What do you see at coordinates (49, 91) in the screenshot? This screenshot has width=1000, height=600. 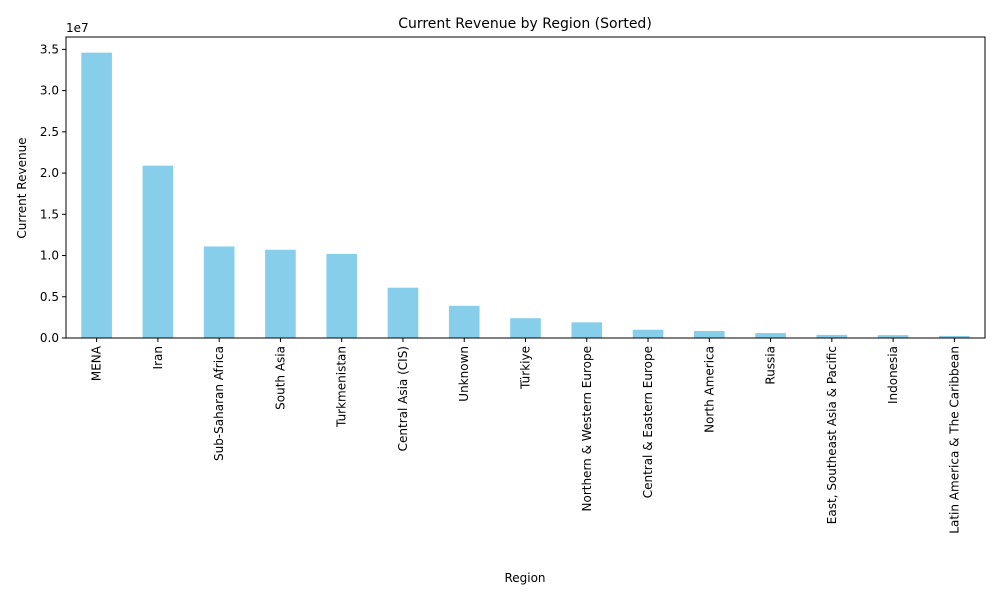 I see `y-tick-label: 3.0` at bounding box center [49, 91].